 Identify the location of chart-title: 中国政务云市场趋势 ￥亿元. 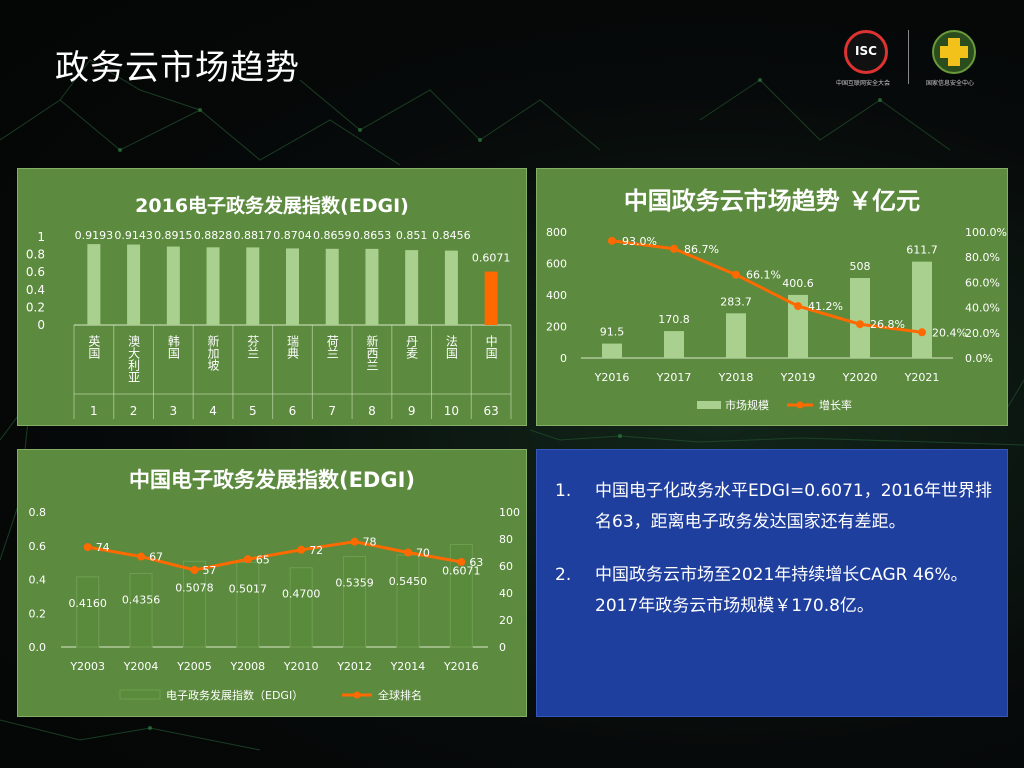
(772, 201).